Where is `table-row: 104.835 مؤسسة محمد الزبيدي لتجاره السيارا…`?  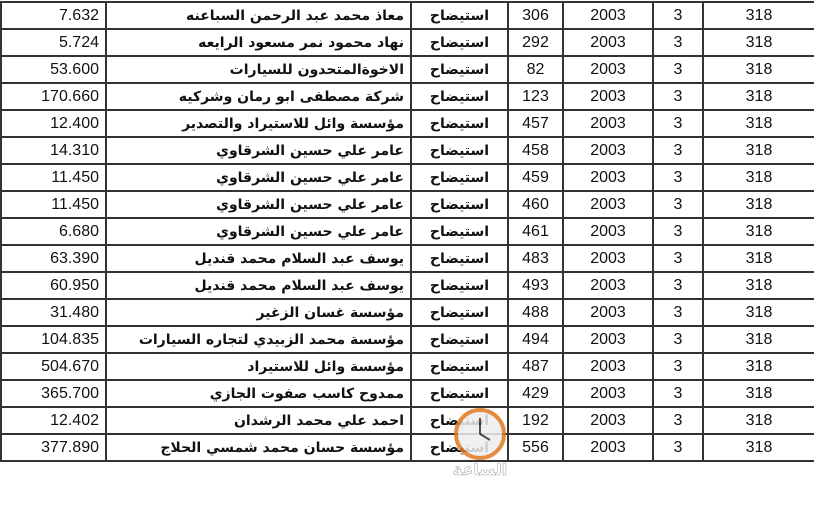 table-row: 104.835 مؤسسة محمد الزبيدي لتجاره السيارا… is located at coordinates (407, 339).